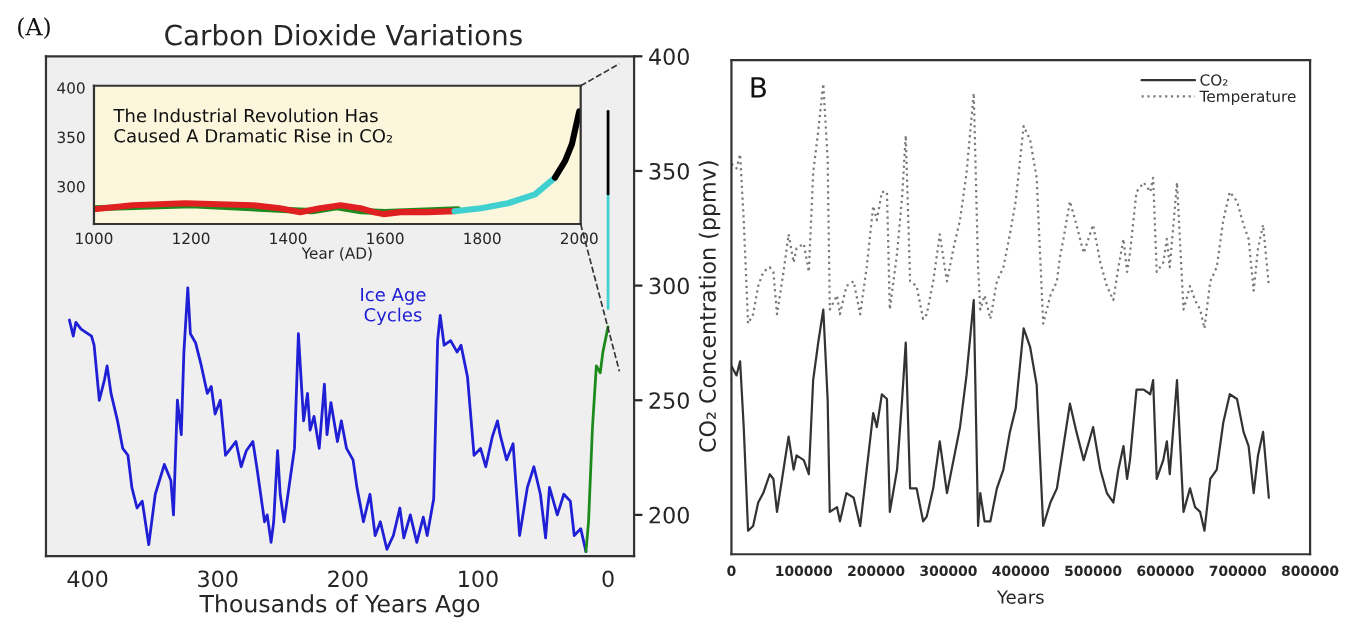 This screenshot has width=1352, height=640. Describe the element at coordinates (669, 286) in the screenshot. I see `y-tick-label: 300` at that location.